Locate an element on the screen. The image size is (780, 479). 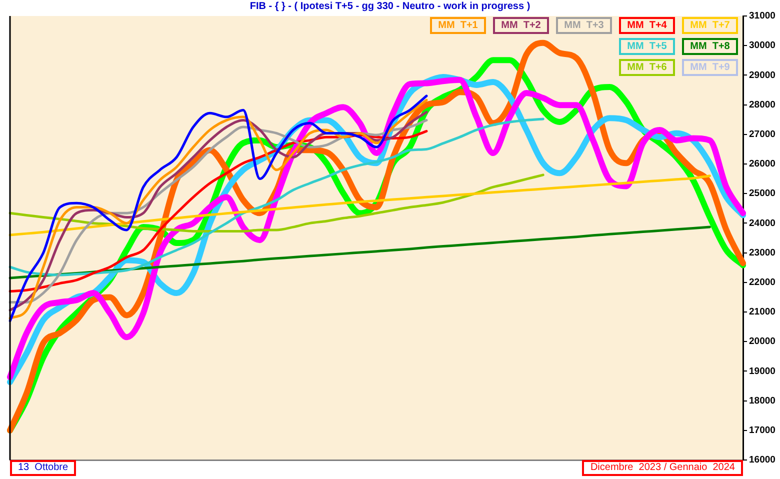
y-tick-label: 18000 is located at coordinates (762, 400).